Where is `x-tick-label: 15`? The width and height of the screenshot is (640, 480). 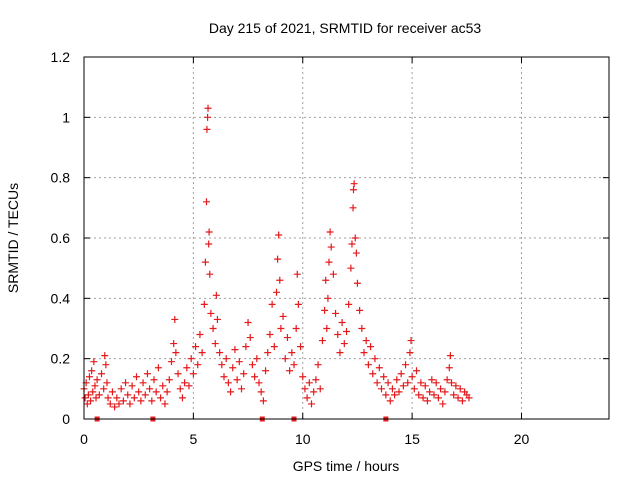
x-tick-label: 15 is located at coordinates (412, 439).